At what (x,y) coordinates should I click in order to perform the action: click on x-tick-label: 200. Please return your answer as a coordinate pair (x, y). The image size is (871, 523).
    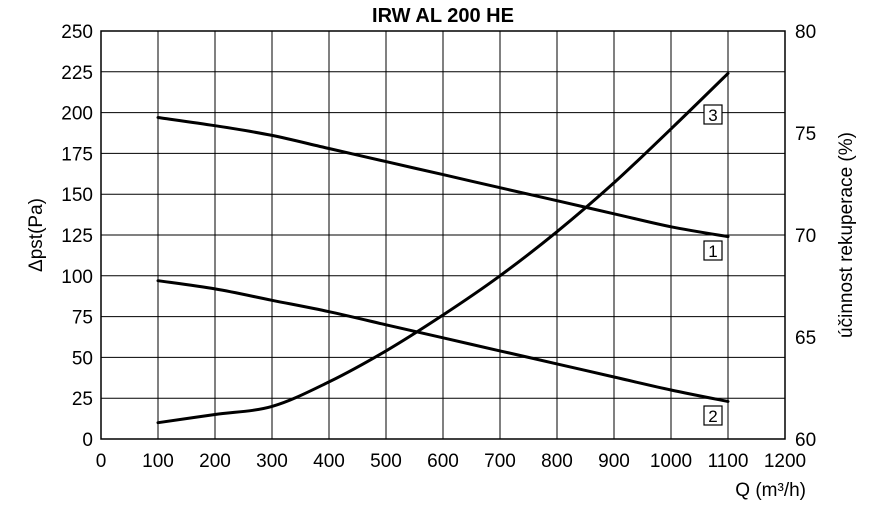
    Looking at the image, I should click on (215, 461).